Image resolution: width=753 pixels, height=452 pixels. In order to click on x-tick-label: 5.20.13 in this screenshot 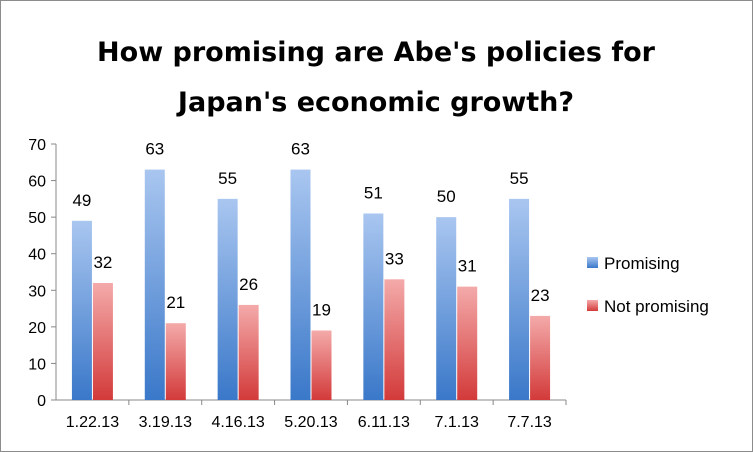, I will do `click(310, 422)`.